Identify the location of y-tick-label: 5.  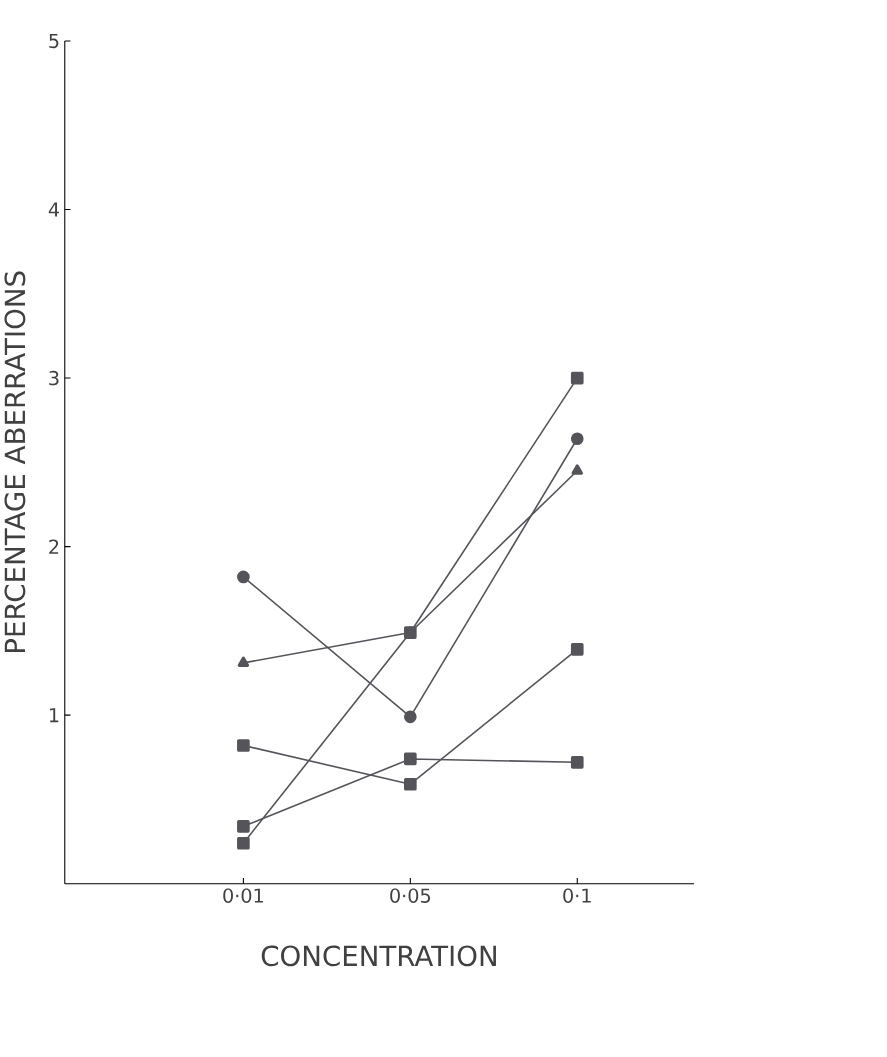
(54, 41).